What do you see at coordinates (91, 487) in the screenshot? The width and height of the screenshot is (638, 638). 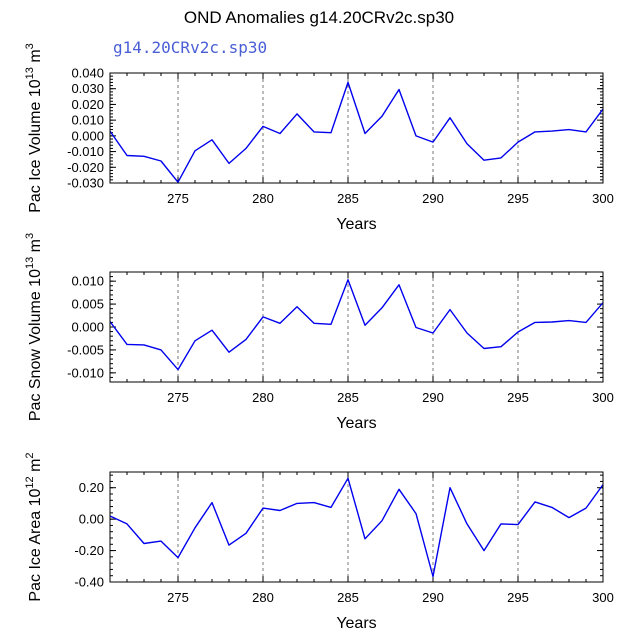 I see `ice-area-ytick-label: 0.20` at bounding box center [91, 487].